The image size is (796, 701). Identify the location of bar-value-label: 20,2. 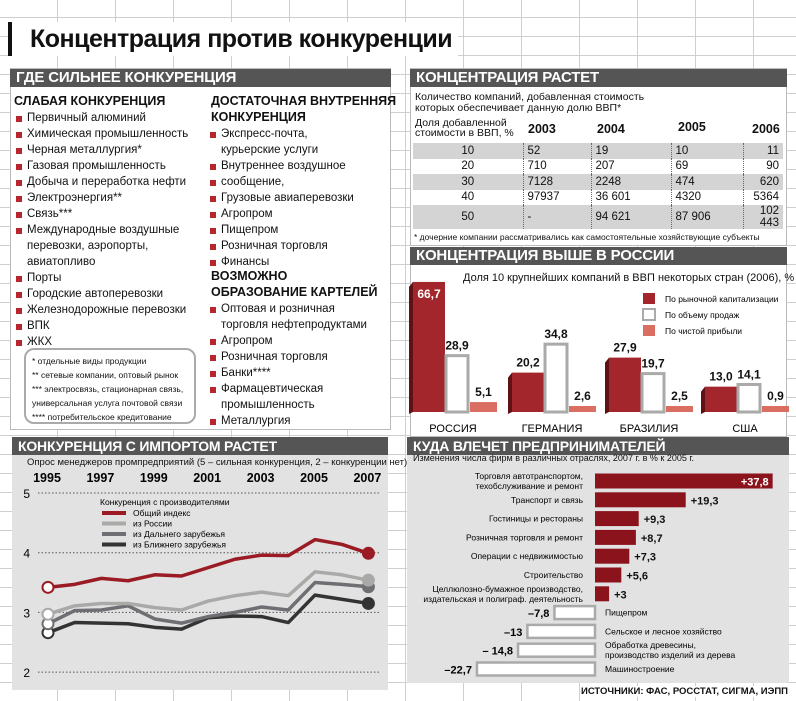
(528, 363).